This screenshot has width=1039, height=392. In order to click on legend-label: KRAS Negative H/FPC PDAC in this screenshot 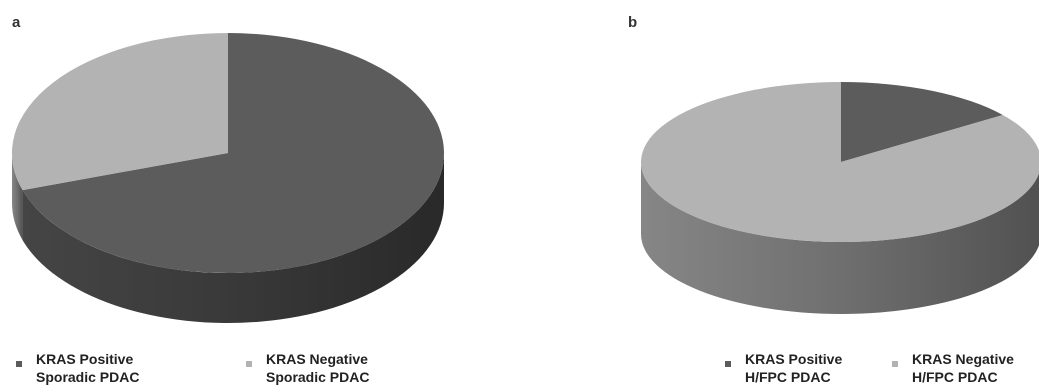, I will do `click(963, 368)`.